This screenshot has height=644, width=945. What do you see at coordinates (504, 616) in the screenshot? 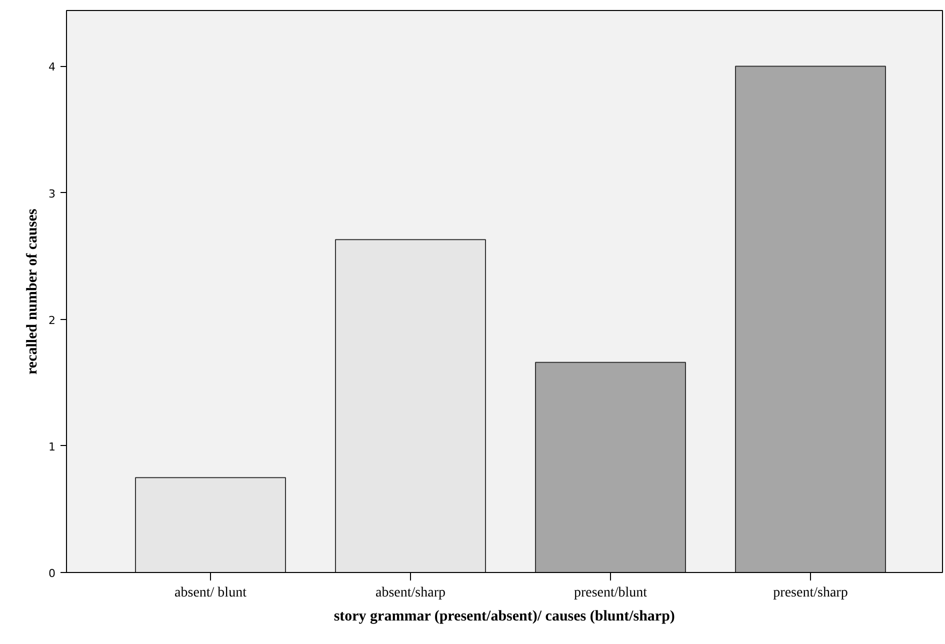
I see `x-axis-title: story grammar (present/absent)/ causes (blunt/sharp)` at bounding box center [504, 616].